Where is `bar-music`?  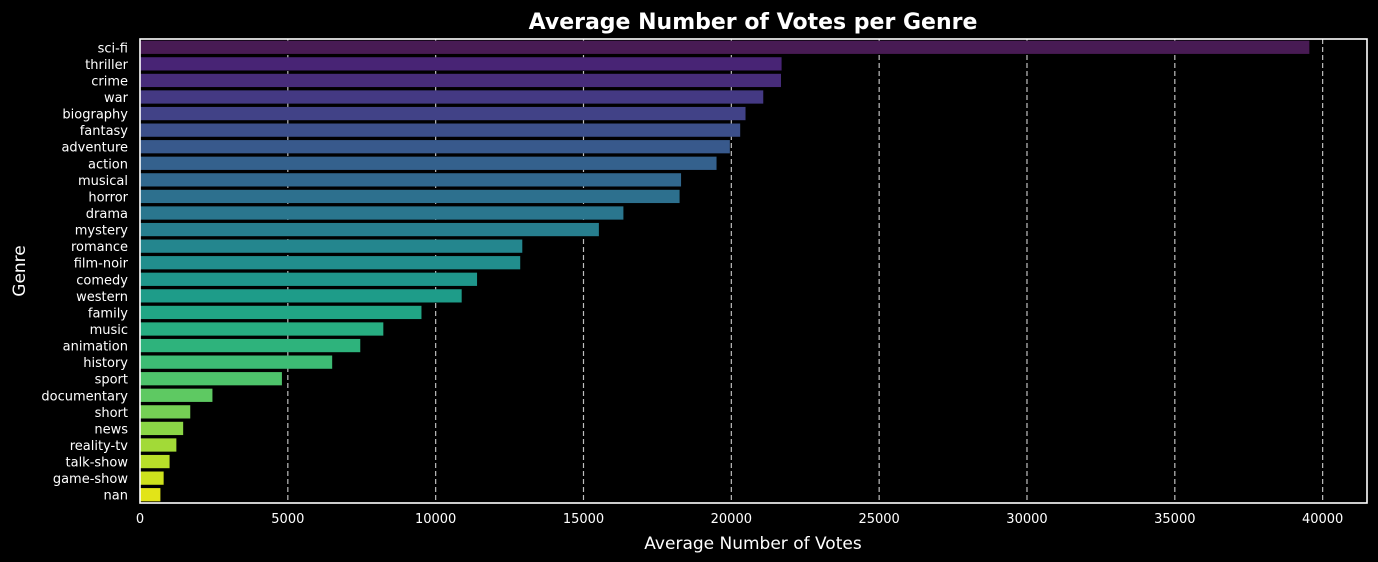 bar-music is located at coordinates (262, 329).